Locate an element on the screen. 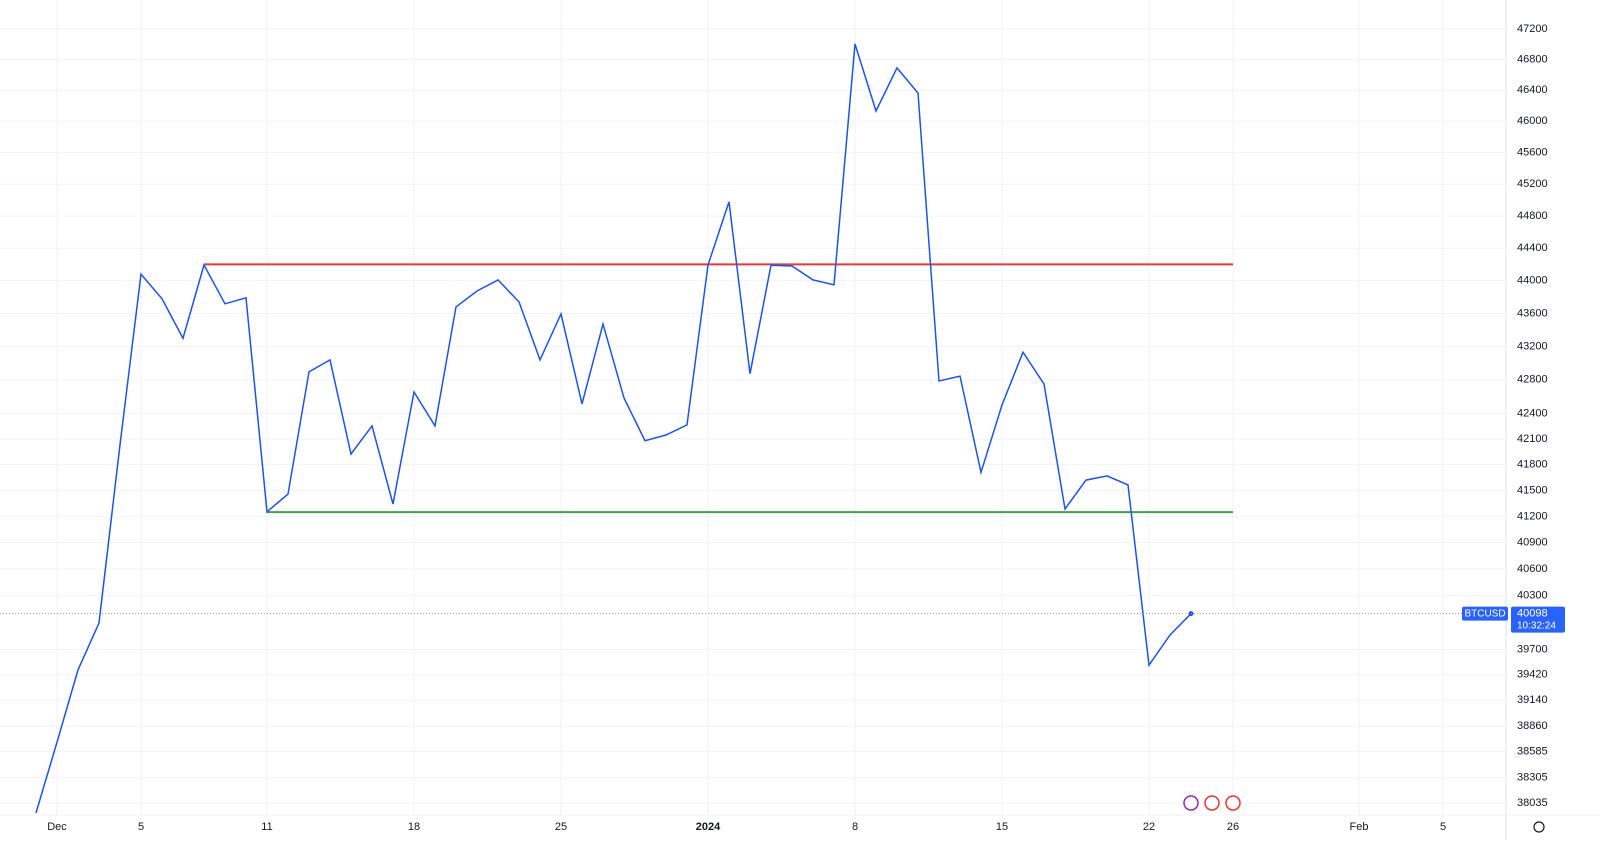 This screenshot has width=1600, height=857. symbol-tag is located at coordinates (1485, 613).